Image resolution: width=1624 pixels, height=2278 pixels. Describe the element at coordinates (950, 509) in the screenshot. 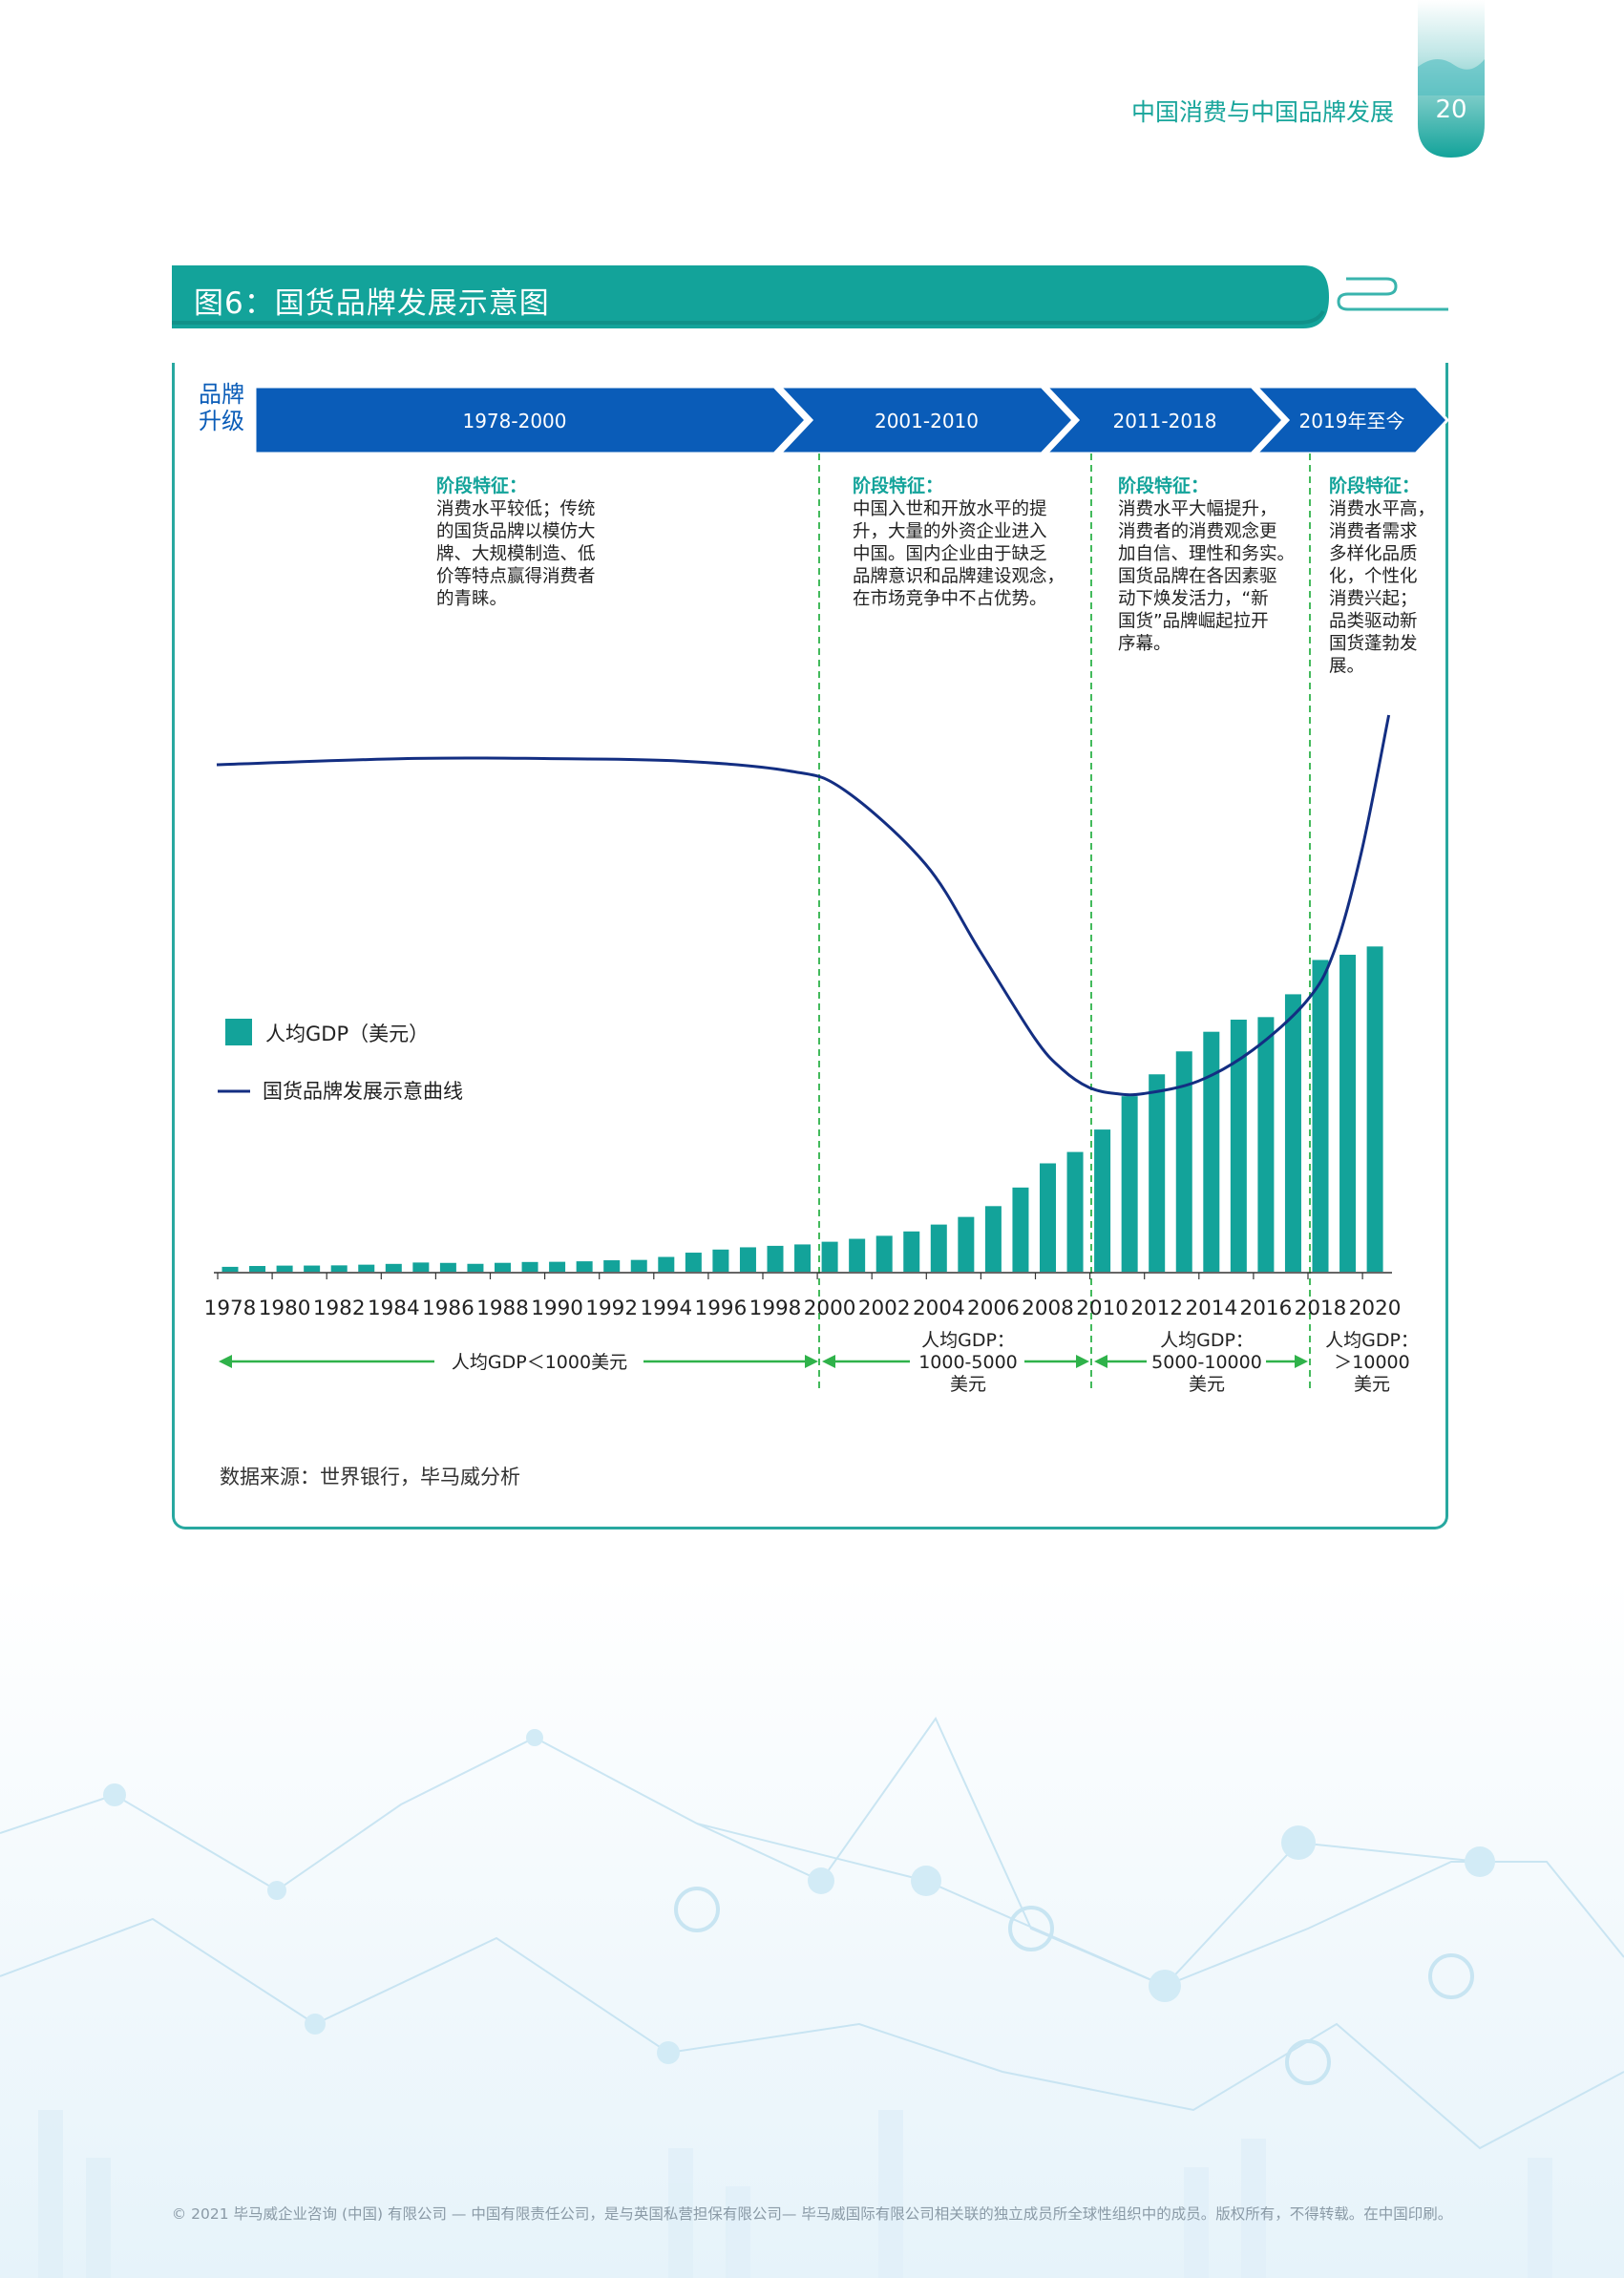

I see `stage-feature-text: 中国入世和开放水平的提` at that location.